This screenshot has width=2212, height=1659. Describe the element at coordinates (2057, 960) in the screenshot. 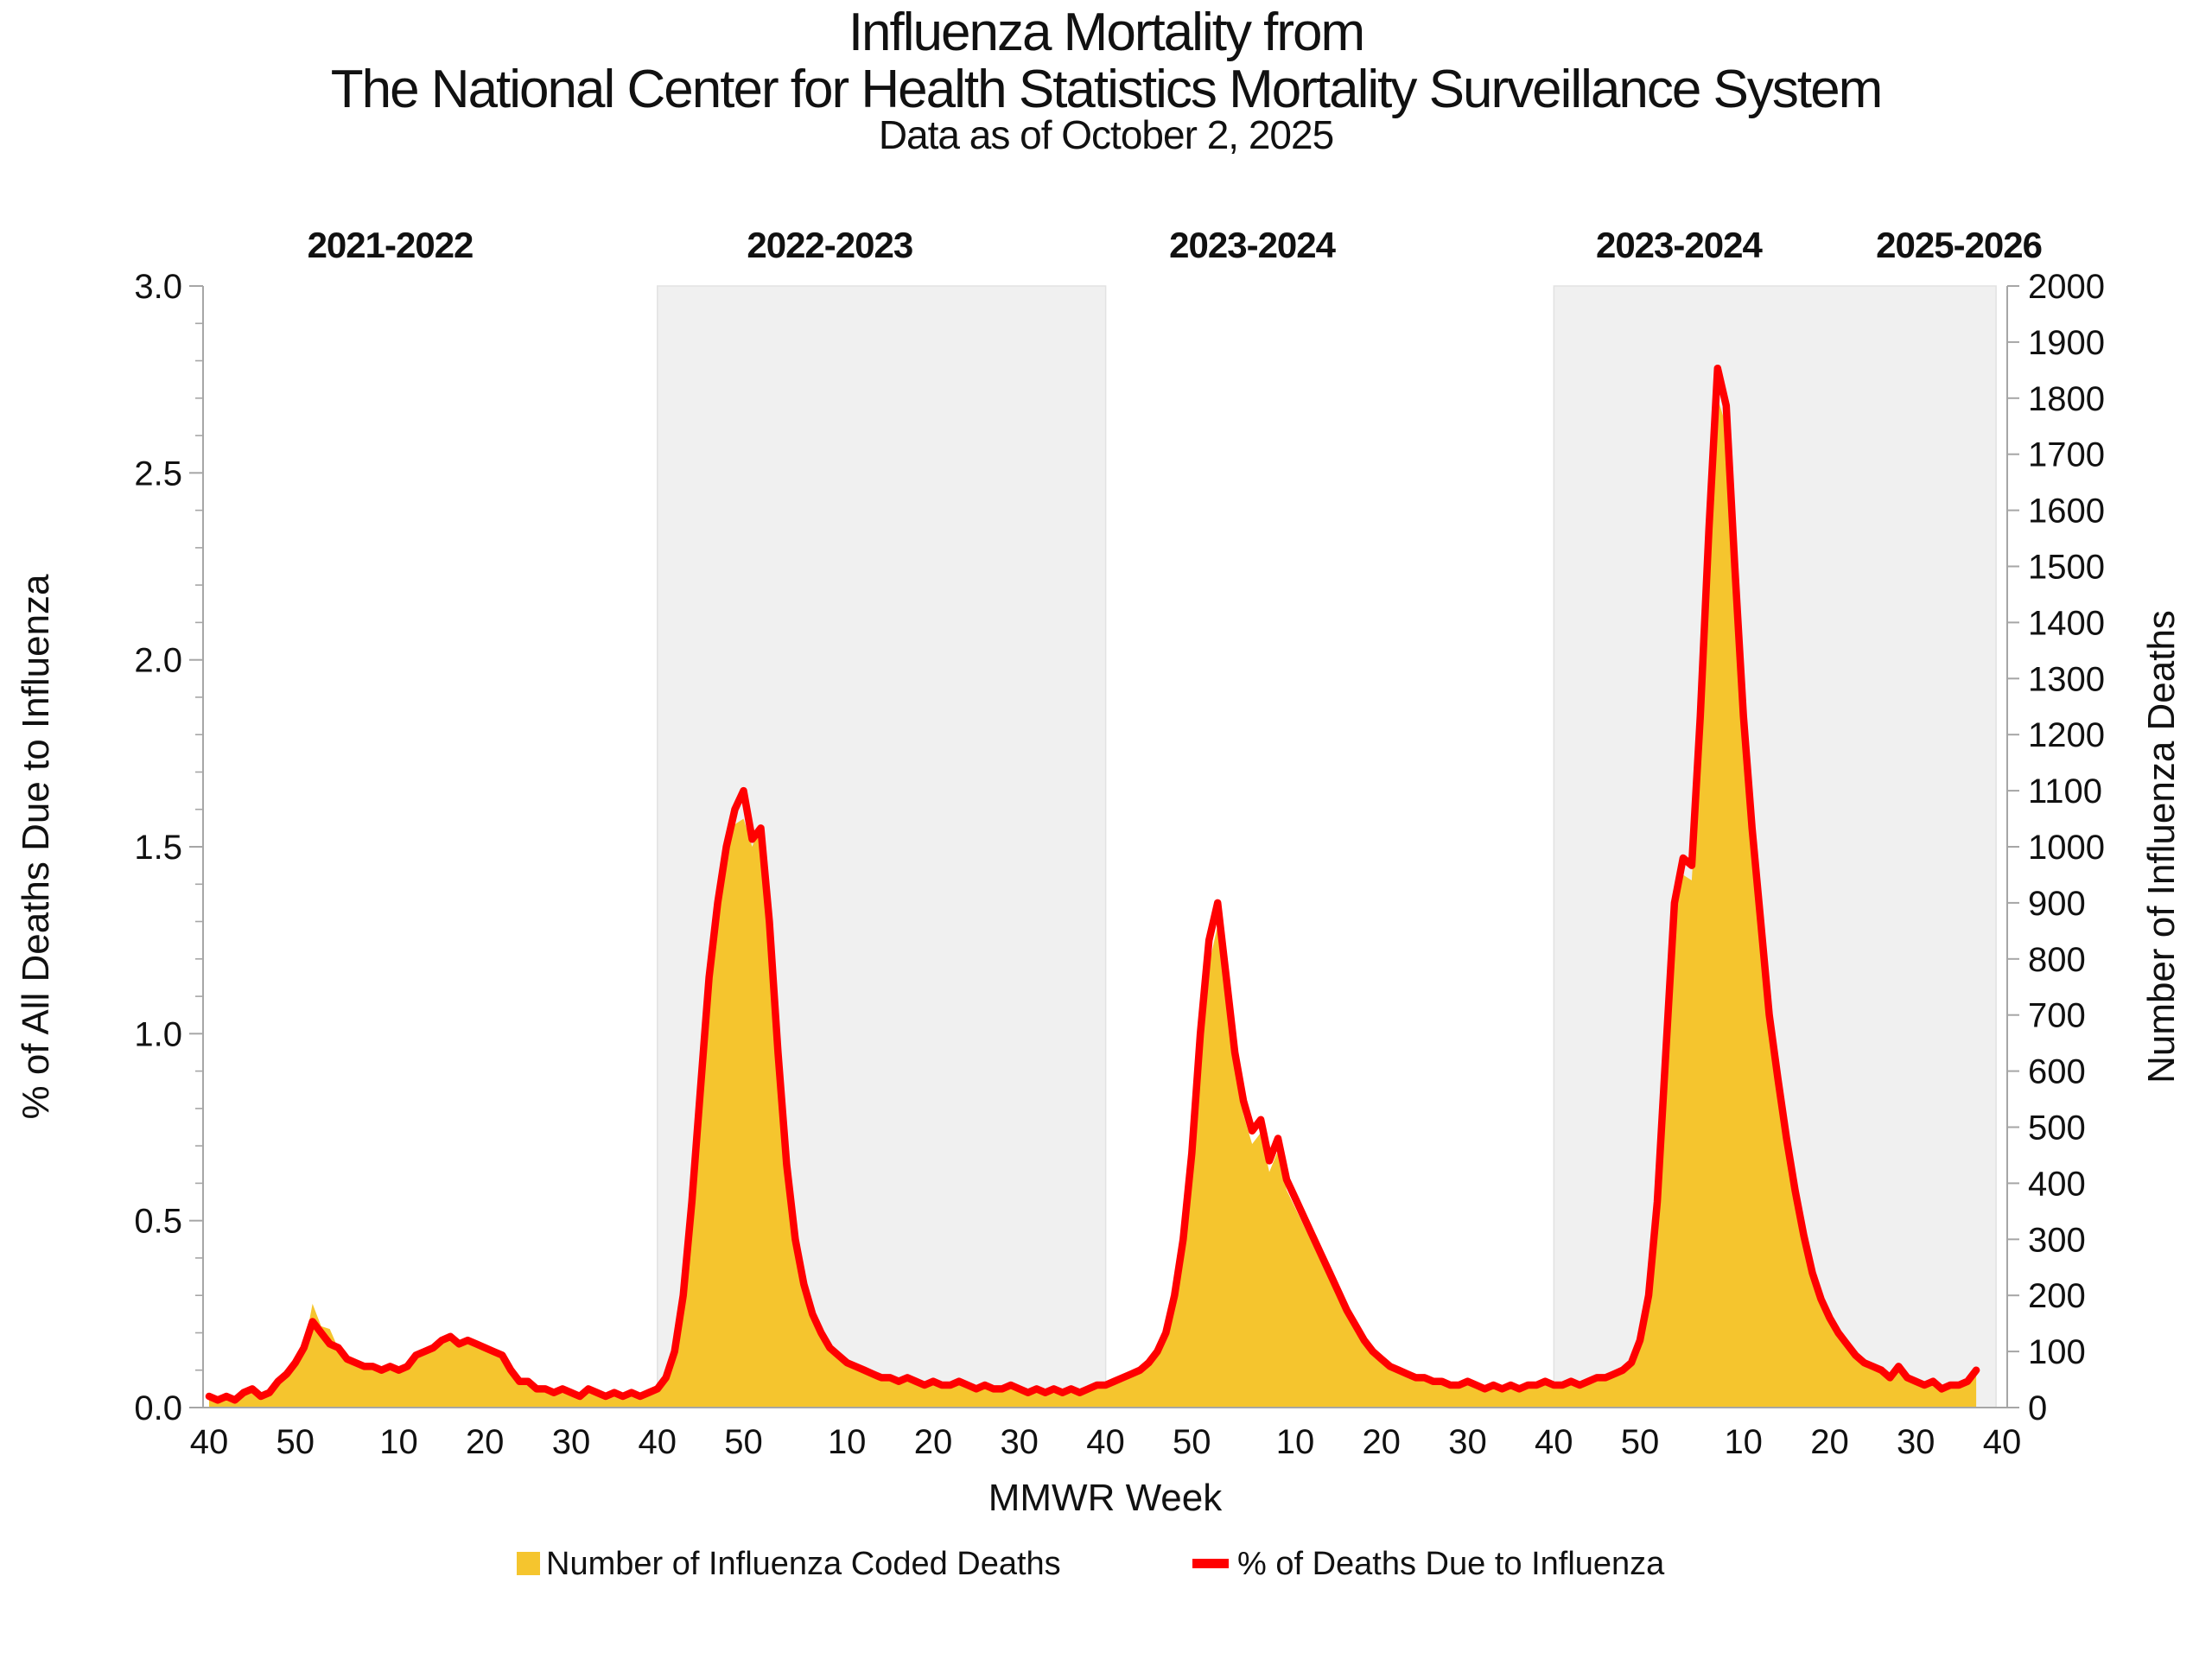

I see `right-axis-tick-label: 800` at that location.